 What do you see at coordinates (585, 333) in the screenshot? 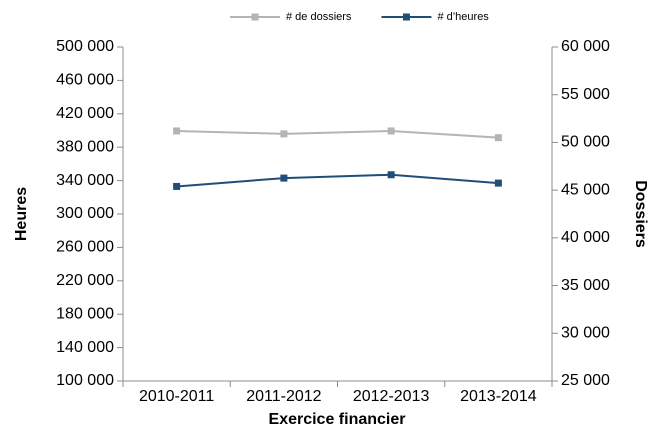
I see `y2-tick-label: 30 000` at bounding box center [585, 333].